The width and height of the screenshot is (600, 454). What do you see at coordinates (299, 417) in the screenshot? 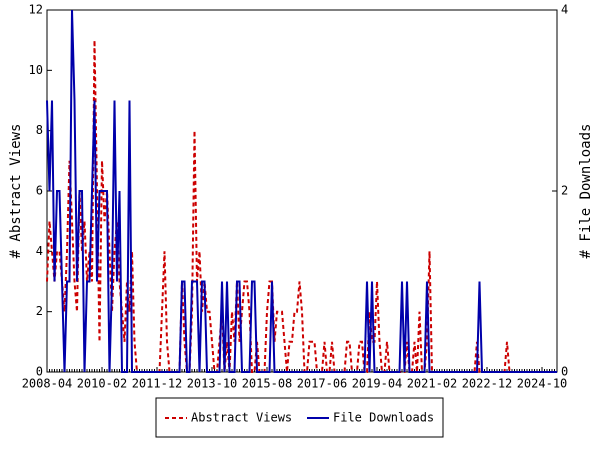
I see `legend-box` at bounding box center [299, 417].